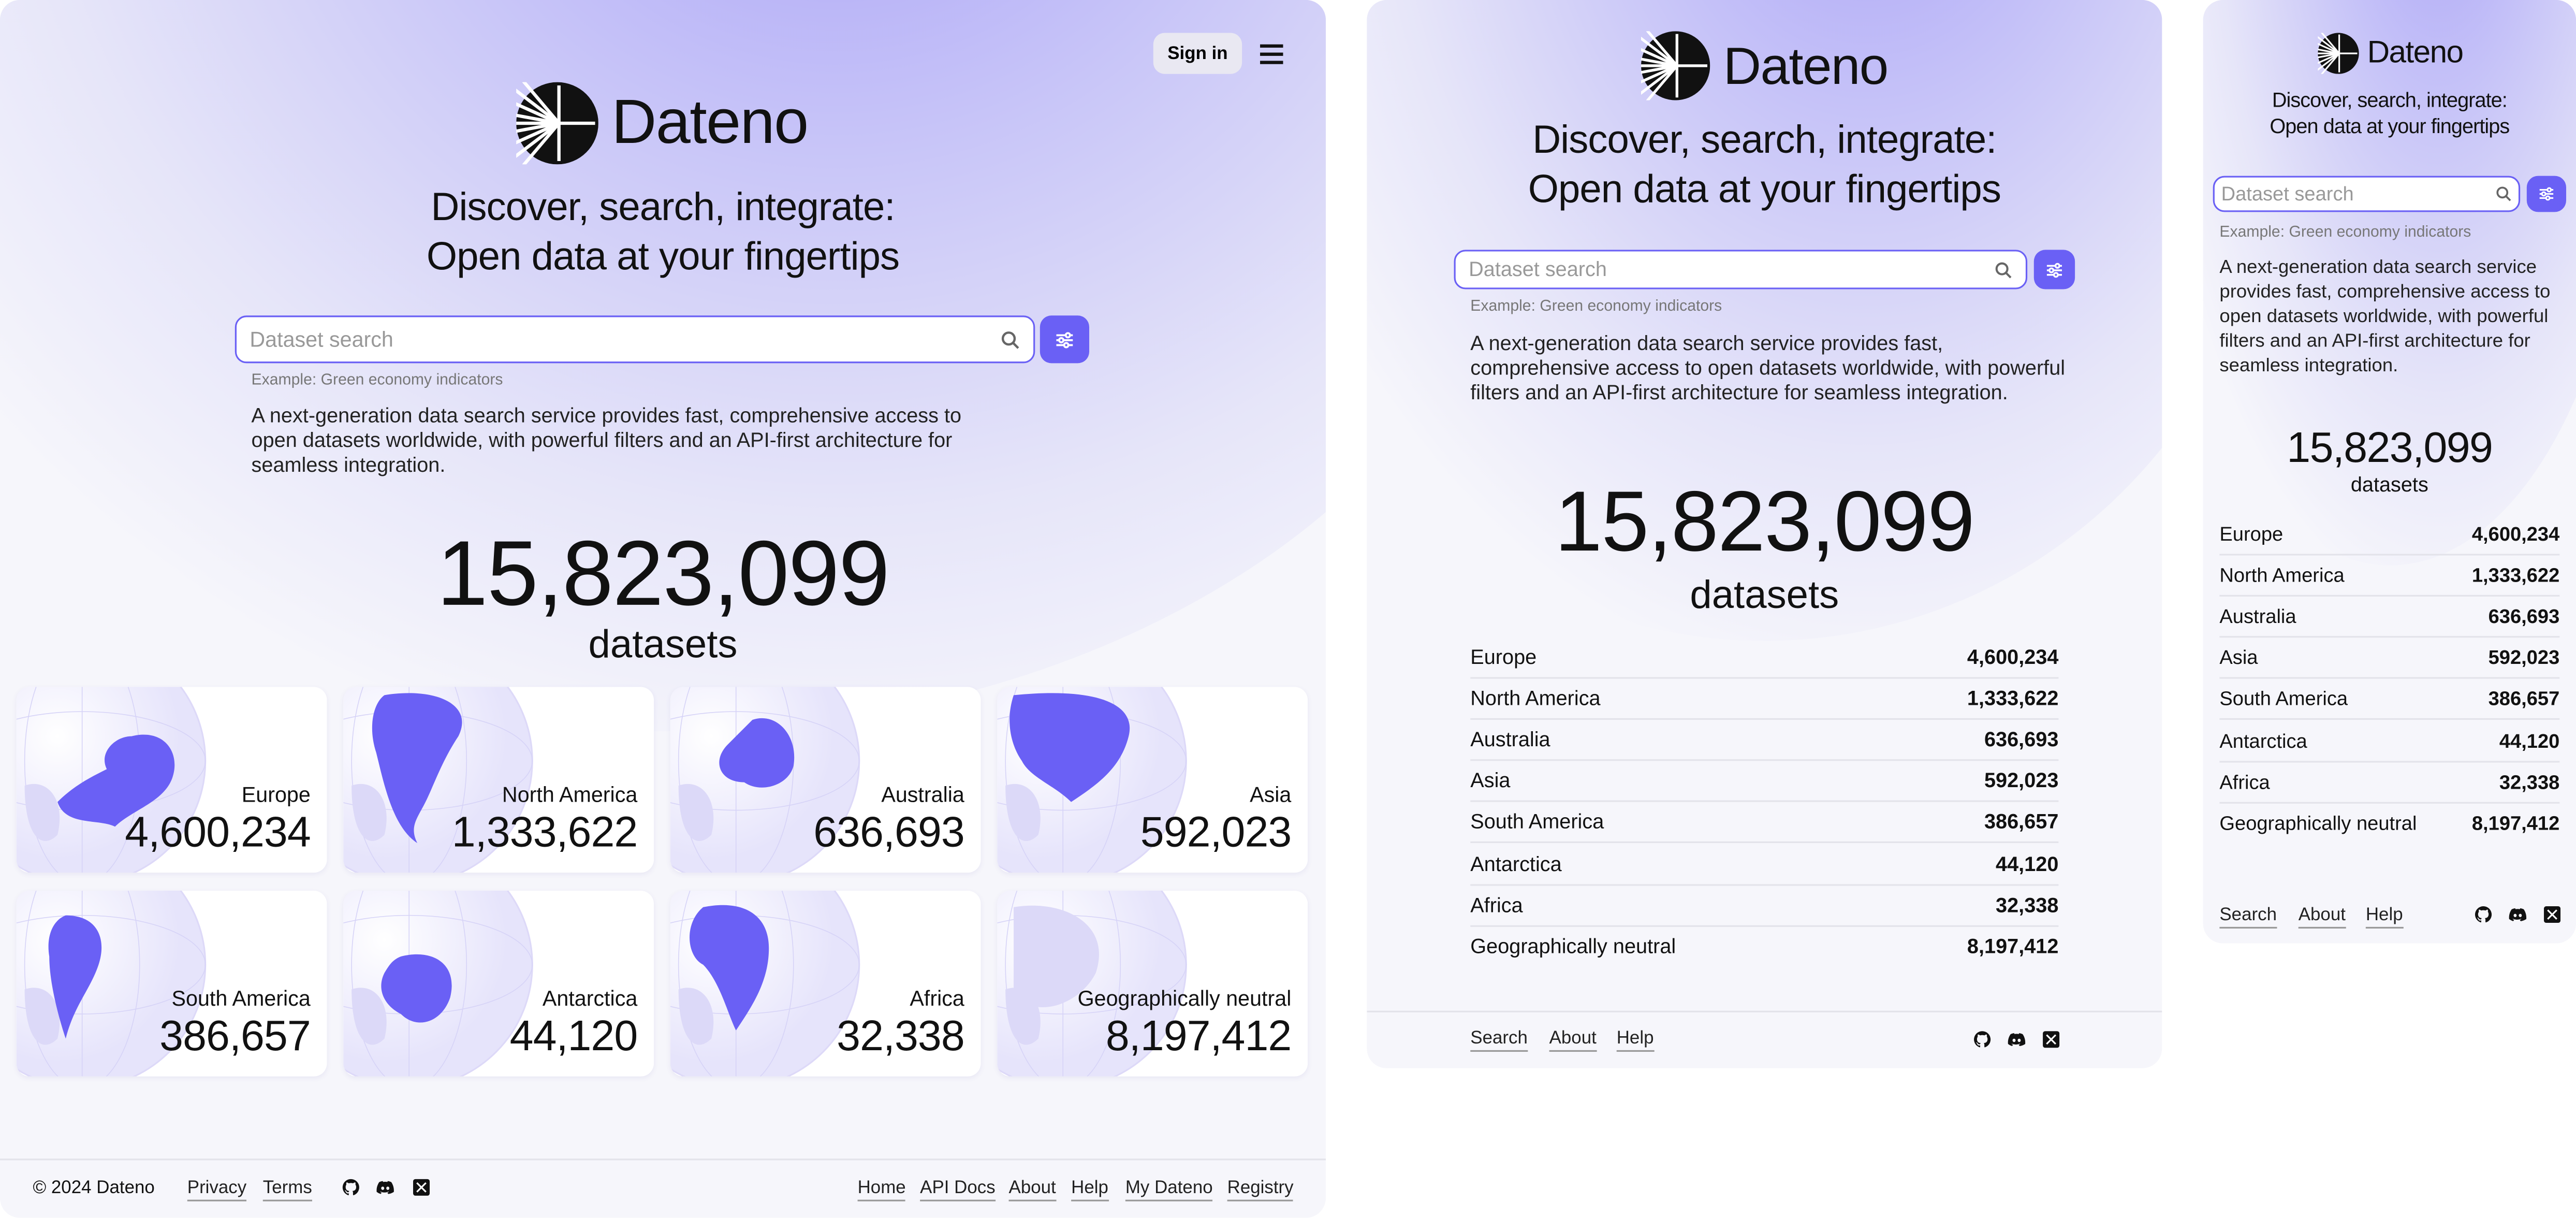  Describe the element at coordinates (2530, 782) in the screenshot. I see `region-count: 32,338` at that location.